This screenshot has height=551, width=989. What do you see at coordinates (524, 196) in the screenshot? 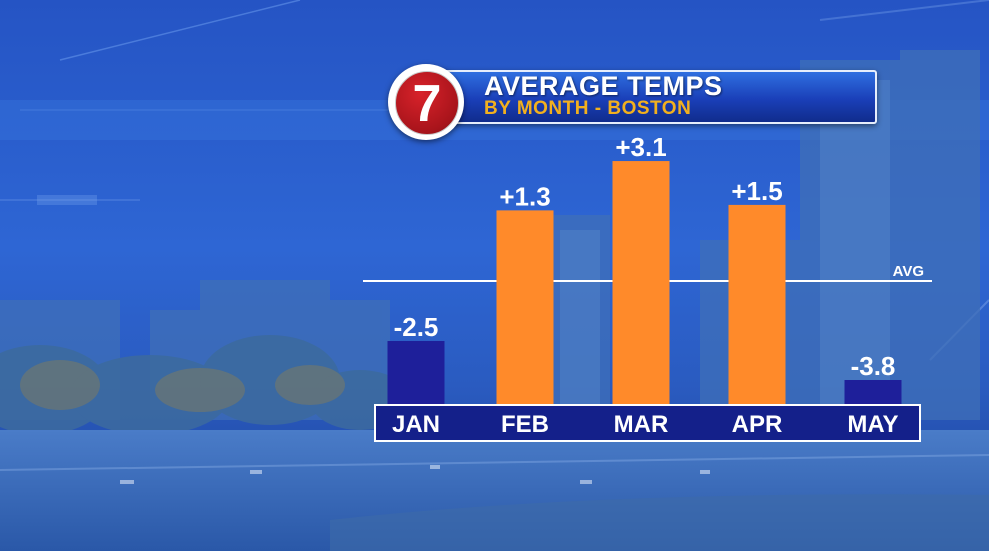
I see `value-label-feb: +1.3` at bounding box center [524, 196].